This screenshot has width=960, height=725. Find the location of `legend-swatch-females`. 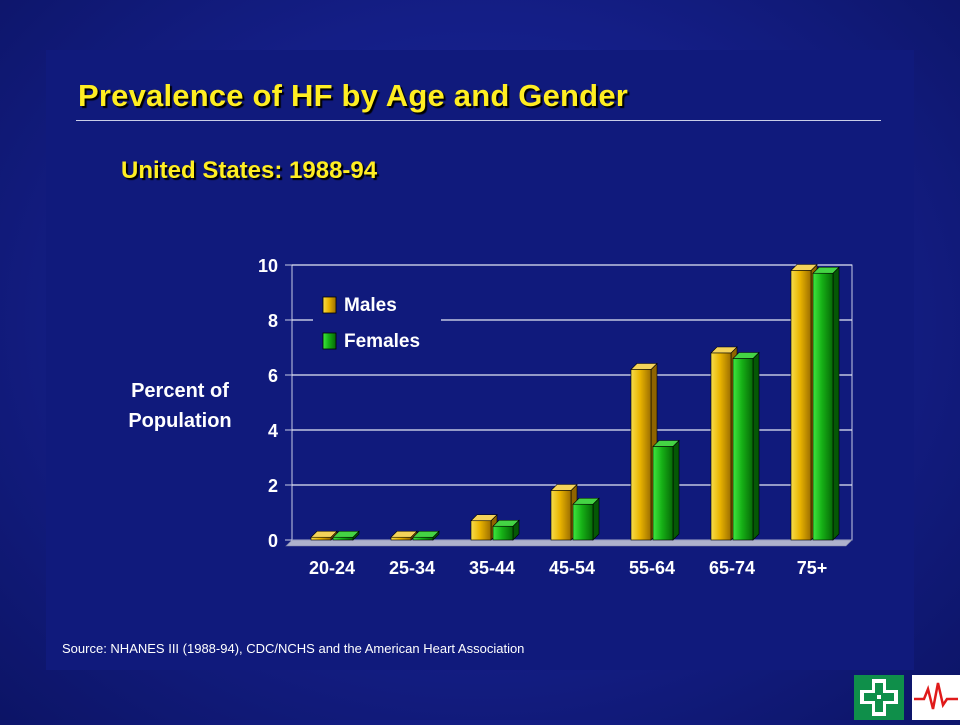

legend-swatch-females is located at coordinates (329, 341).